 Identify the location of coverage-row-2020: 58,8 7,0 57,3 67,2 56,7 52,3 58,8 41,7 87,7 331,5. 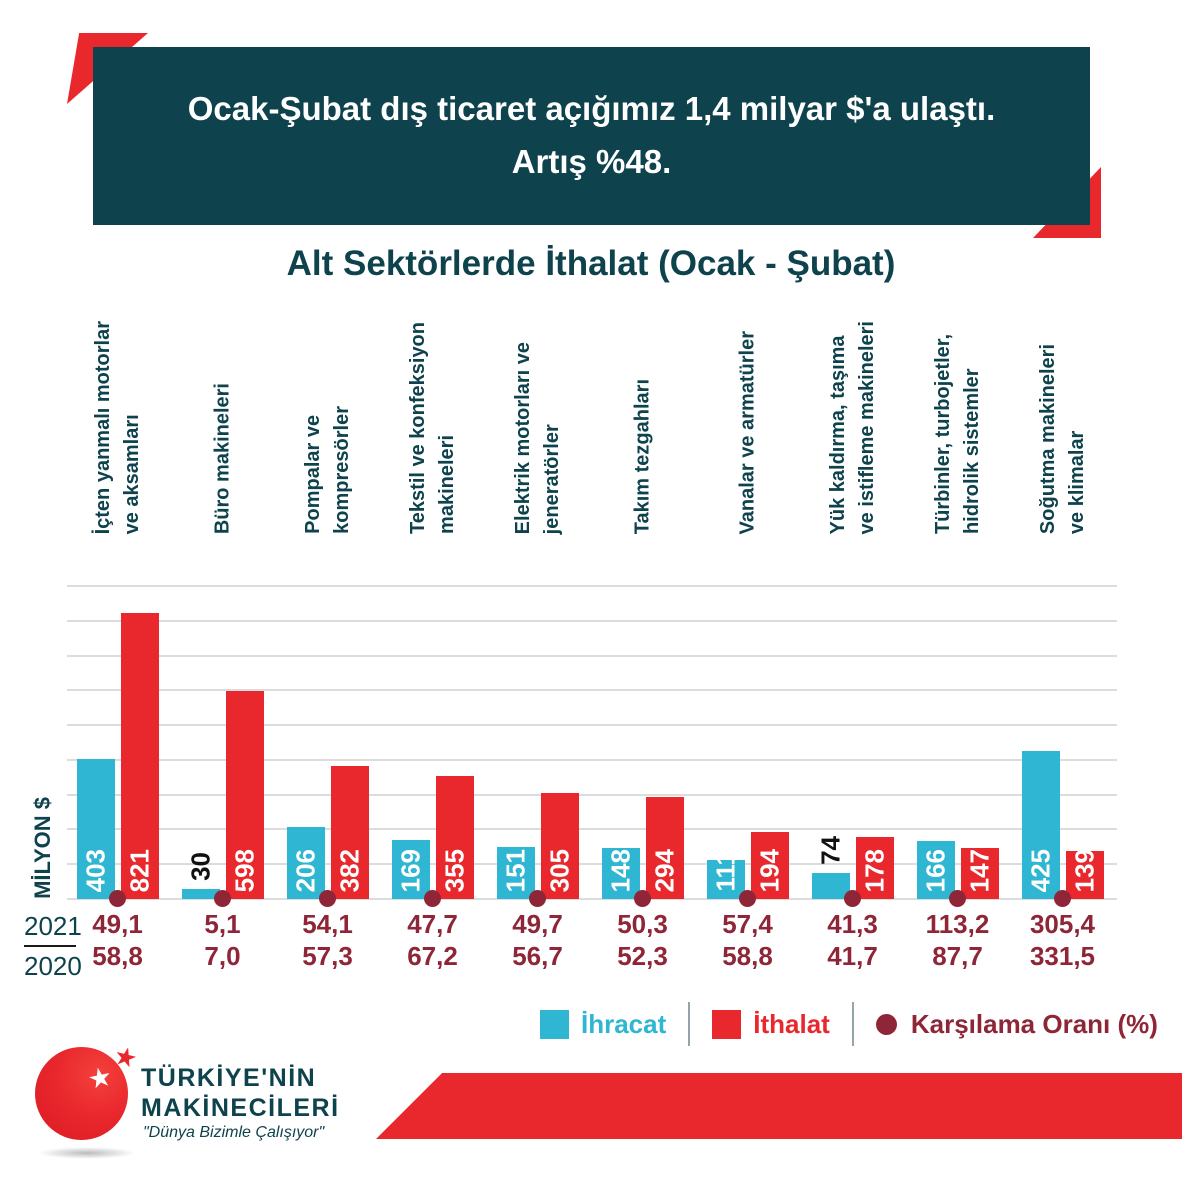
(590, 956).